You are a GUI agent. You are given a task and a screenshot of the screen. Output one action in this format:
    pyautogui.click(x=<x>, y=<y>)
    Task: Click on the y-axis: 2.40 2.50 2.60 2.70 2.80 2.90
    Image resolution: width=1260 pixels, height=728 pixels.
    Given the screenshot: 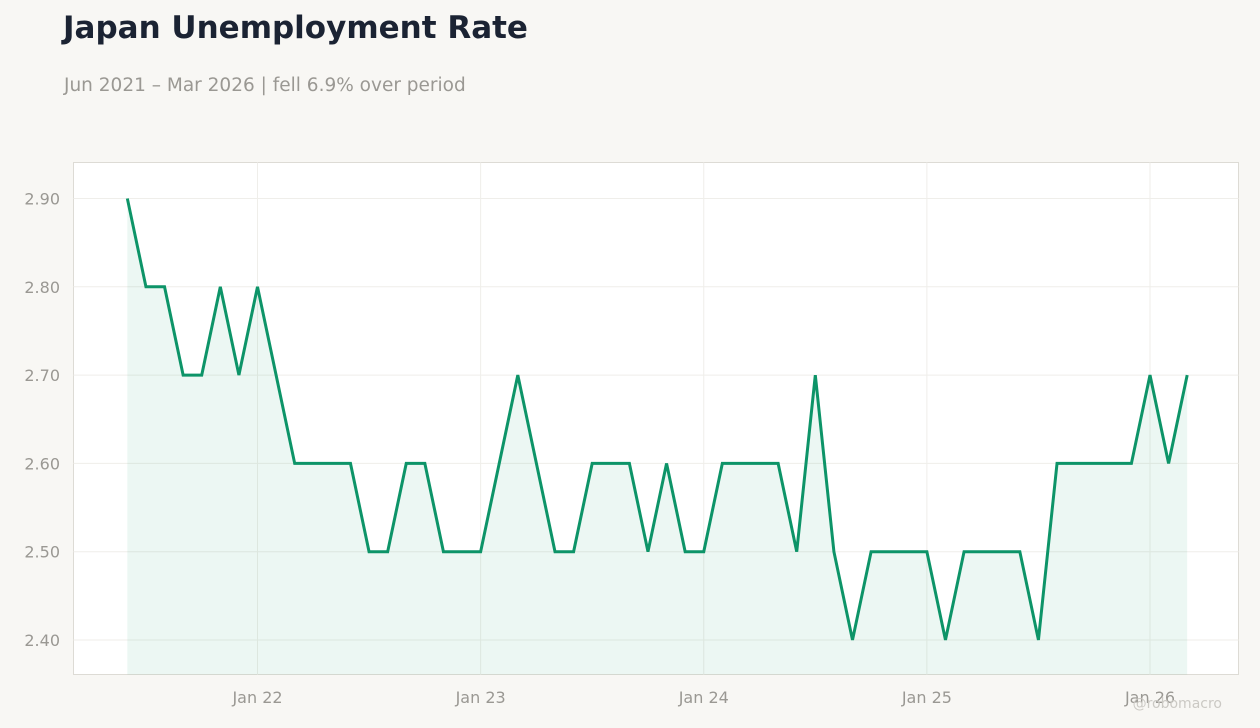 What is the action you would take?
    pyautogui.click(x=42, y=420)
    